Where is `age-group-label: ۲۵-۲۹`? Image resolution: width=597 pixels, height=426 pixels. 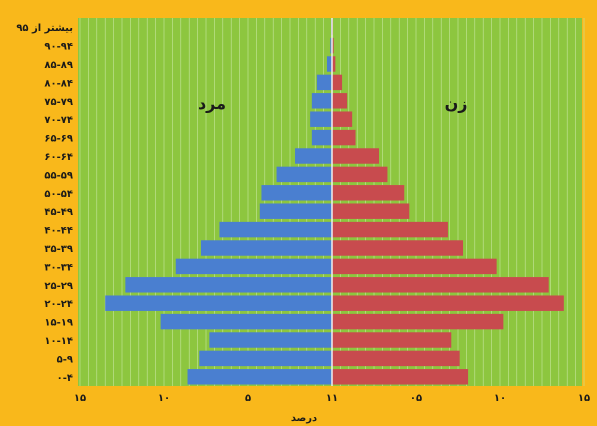 age-group-label: ۲۵-۲۹ is located at coordinates (58, 286).